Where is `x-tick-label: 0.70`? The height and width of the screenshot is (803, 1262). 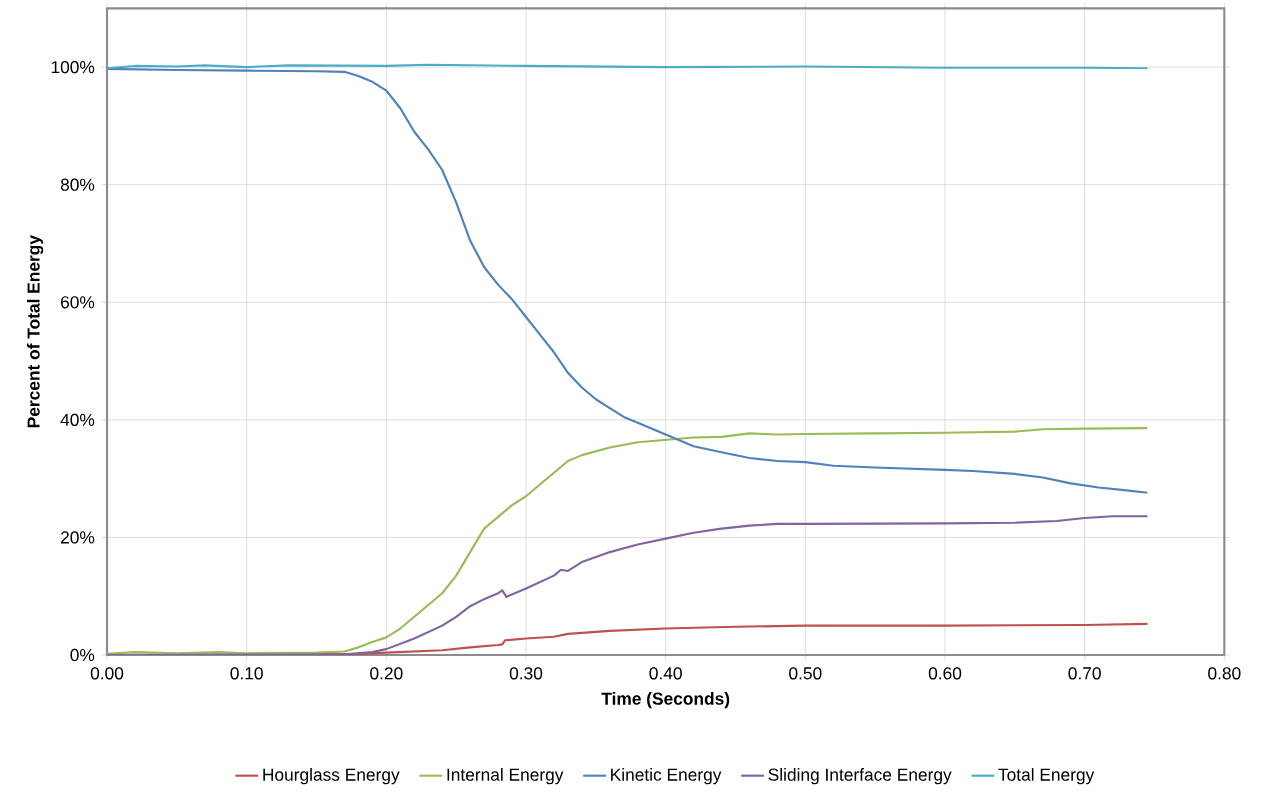
x-tick-label: 0.70 is located at coordinates (1084, 673).